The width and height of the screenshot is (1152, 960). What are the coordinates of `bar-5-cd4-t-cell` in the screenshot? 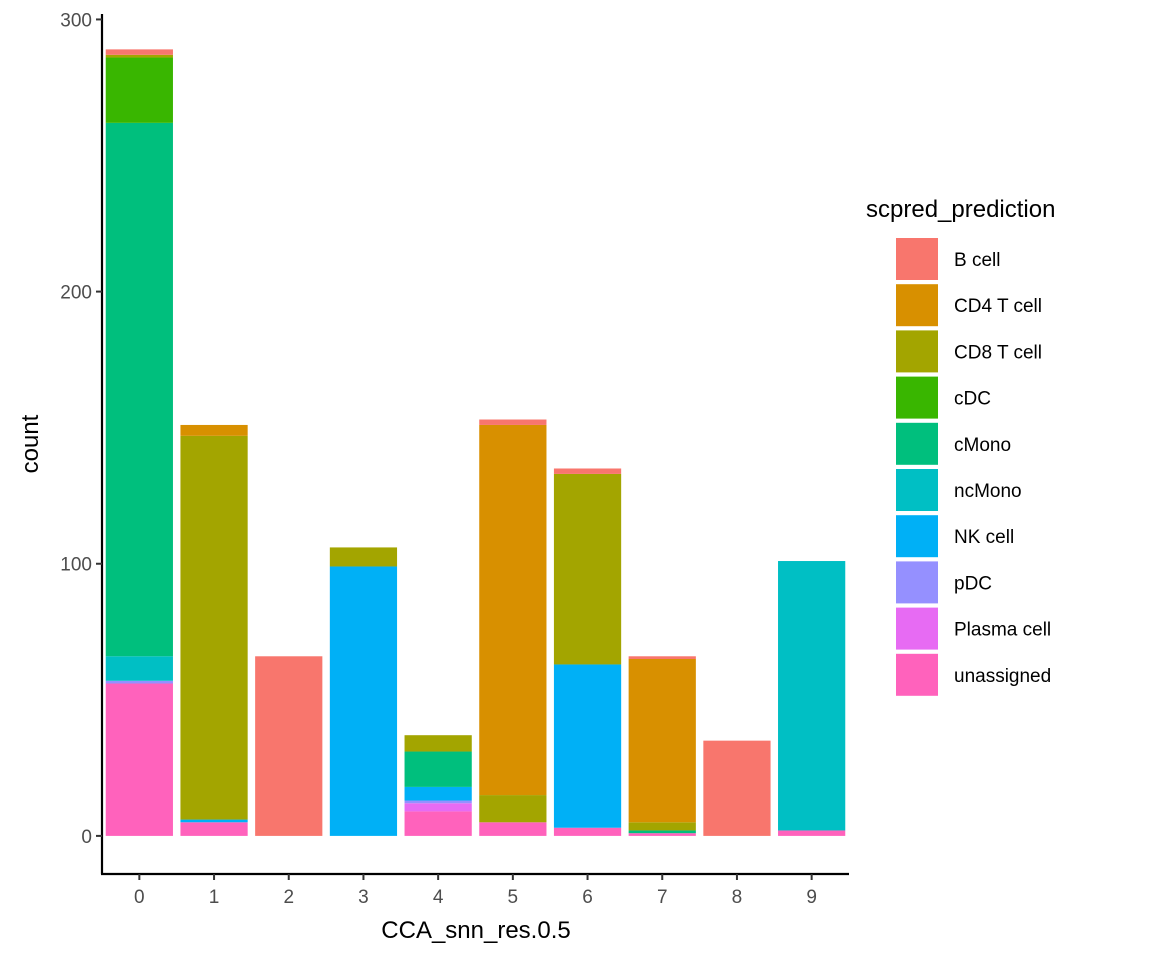 It's located at (513, 610).